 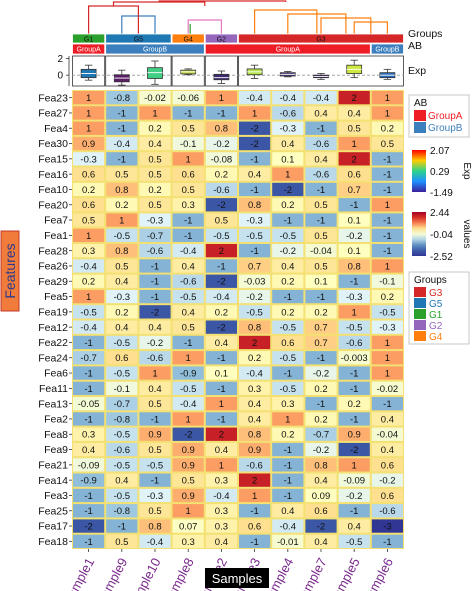 What do you see at coordinates (56, 221) in the screenshot?
I see `row-label: Fea7` at bounding box center [56, 221].